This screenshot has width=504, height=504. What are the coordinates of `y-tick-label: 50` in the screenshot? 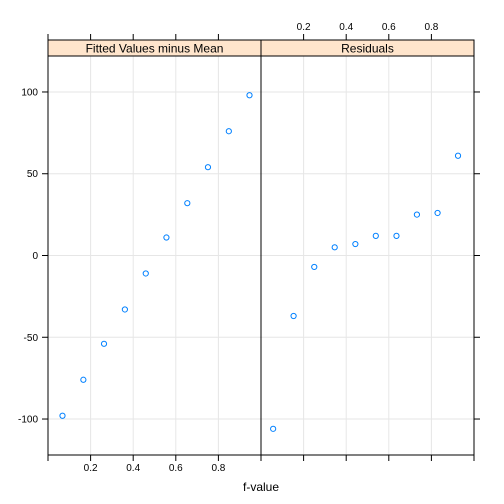 It's located at (33, 174).